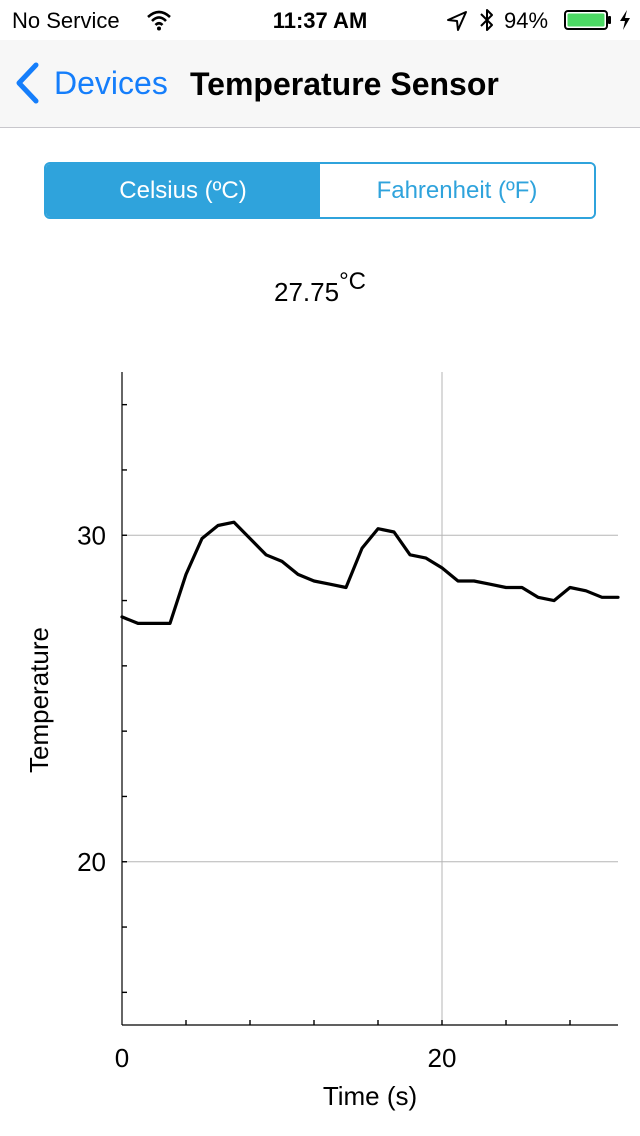 This screenshot has height=1136, width=640. What do you see at coordinates (352, 281) in the screenshot?
I see `temperature-unit: °C` at bounding box center [352, 281].